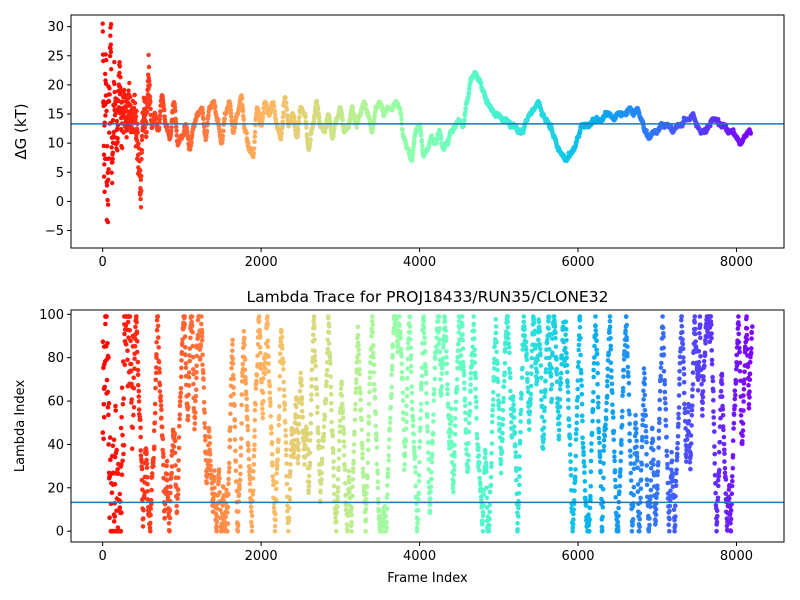 Image resolution: width=800 pixels, height=600 pixels. What do you see at coordinates (60, 202) in the screenshot?
I see `y-tick-label: 0` at bounding box center [60, 202].